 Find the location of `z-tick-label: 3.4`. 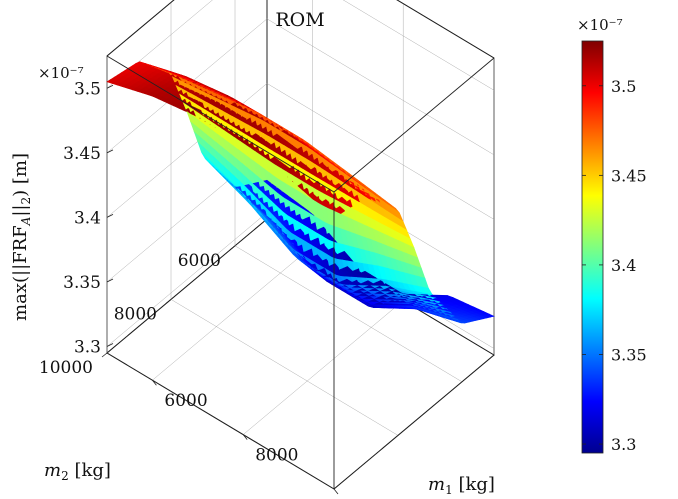

z-tick-label: 3.4 is located at coordinates (87, 218).